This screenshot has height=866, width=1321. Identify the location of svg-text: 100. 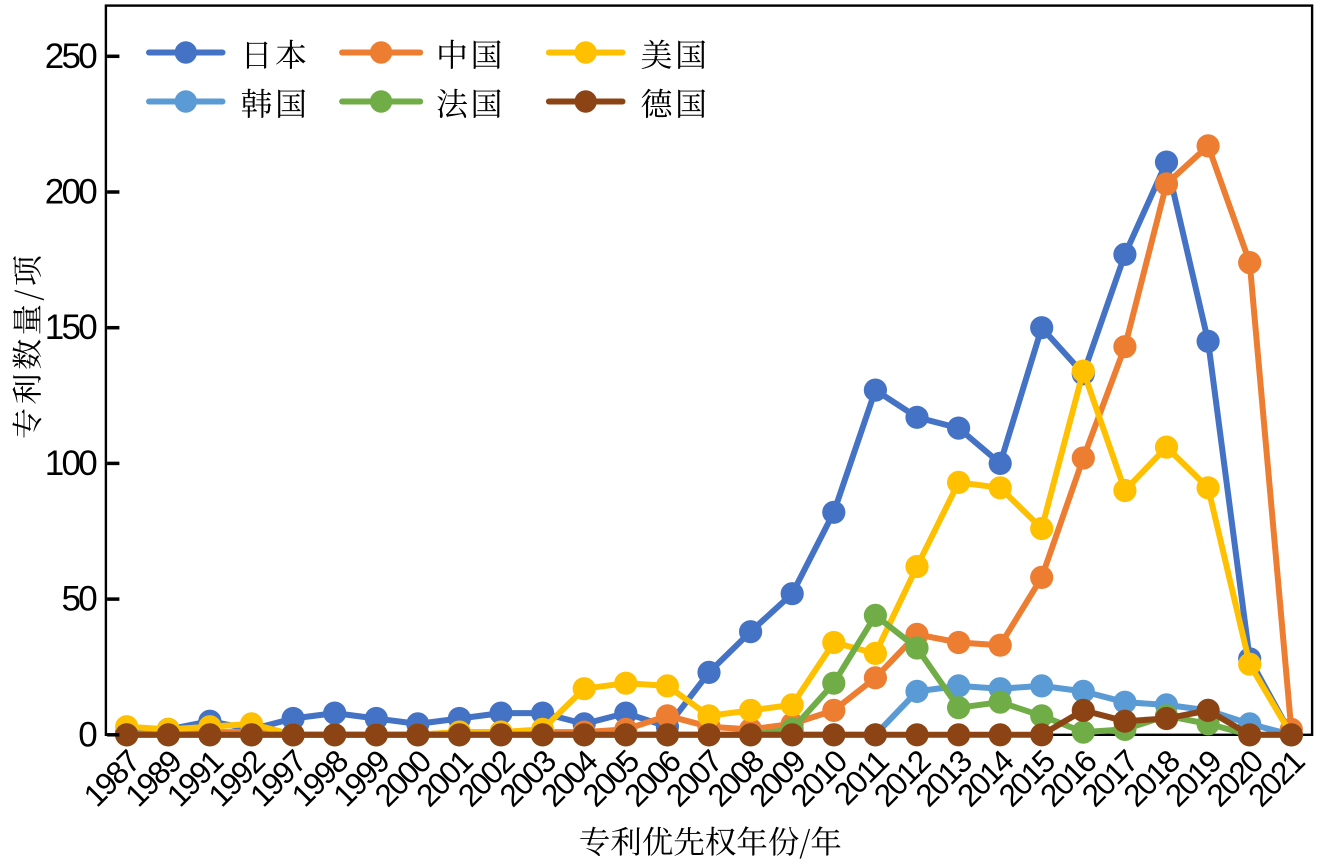
(71, 463).